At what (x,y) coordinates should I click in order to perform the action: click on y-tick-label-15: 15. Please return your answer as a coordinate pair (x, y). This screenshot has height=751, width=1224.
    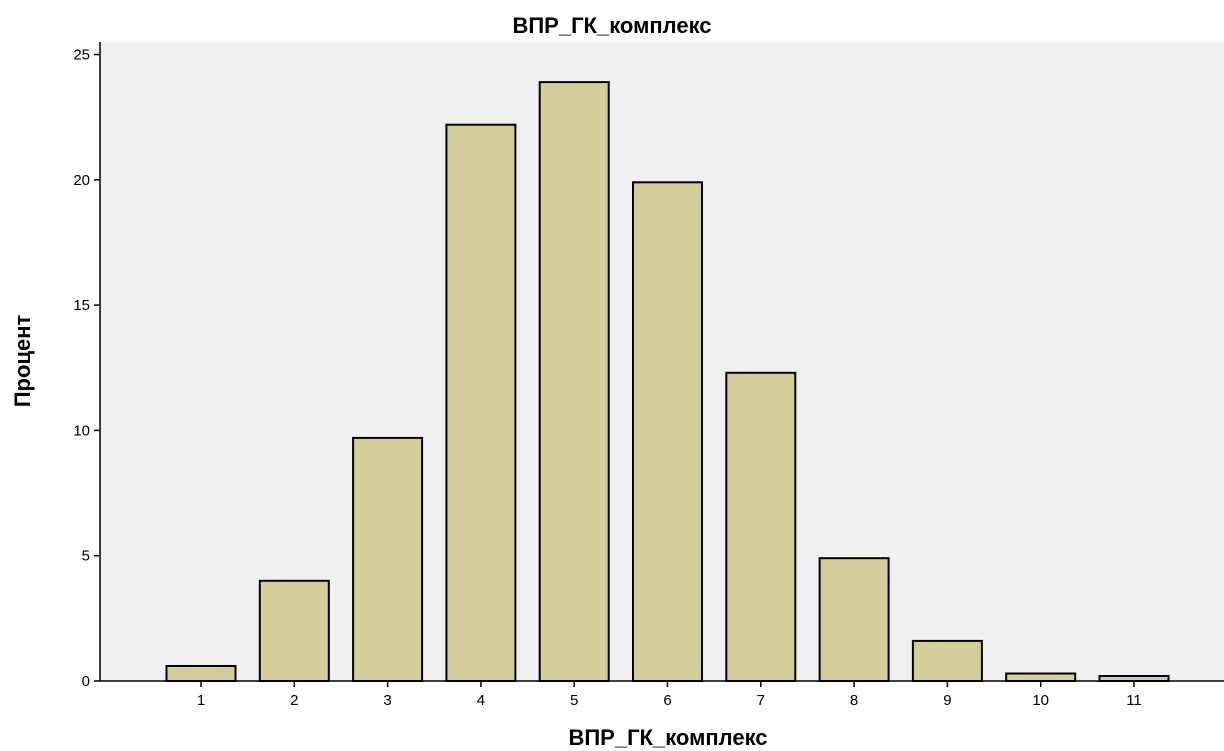
    Looking at the image, I should click on (81, 305).